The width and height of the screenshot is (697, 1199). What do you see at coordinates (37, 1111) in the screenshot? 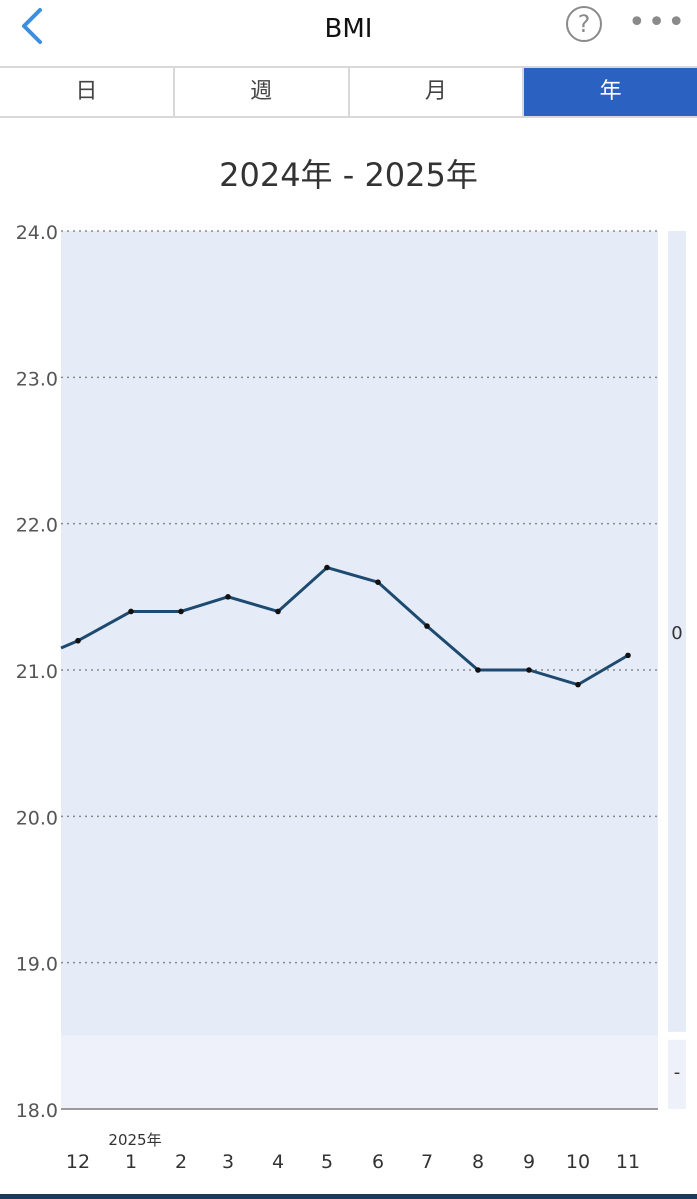
I see `y-tick-label: 18.0` at bounding box center [37, 1111].